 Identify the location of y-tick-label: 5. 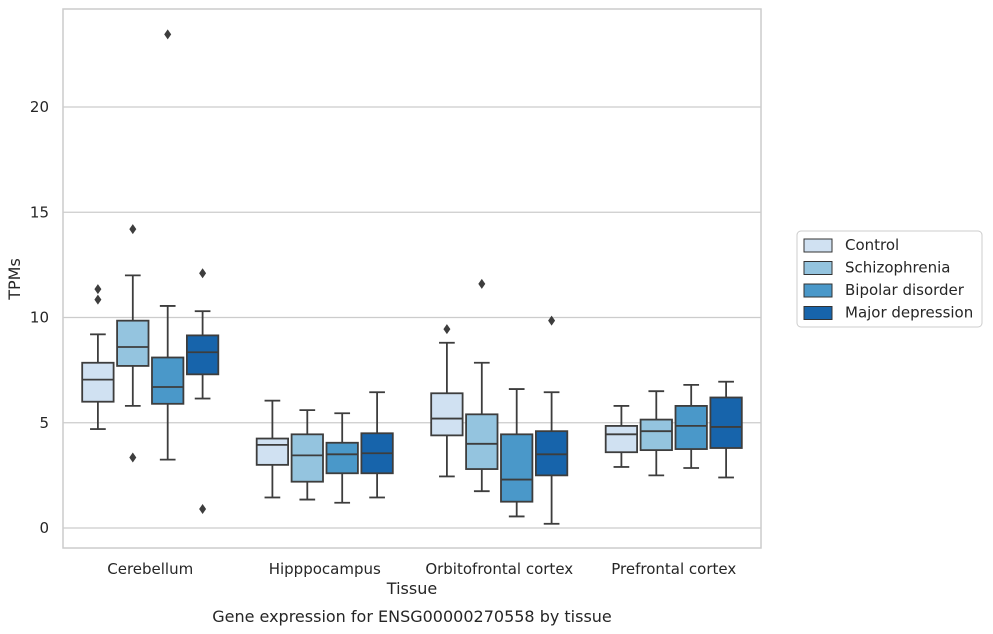
(44, 423).